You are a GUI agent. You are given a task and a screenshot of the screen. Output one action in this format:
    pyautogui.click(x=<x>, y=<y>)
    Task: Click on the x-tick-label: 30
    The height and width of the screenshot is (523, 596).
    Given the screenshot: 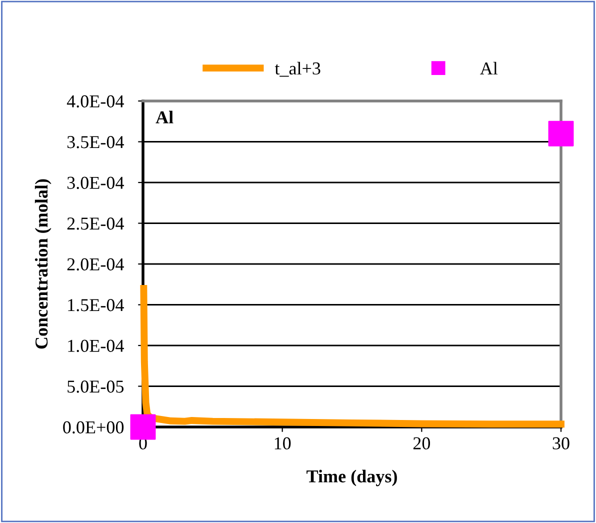 What is the action you would take?
    pyautogui.click(x=561, y=443)
    